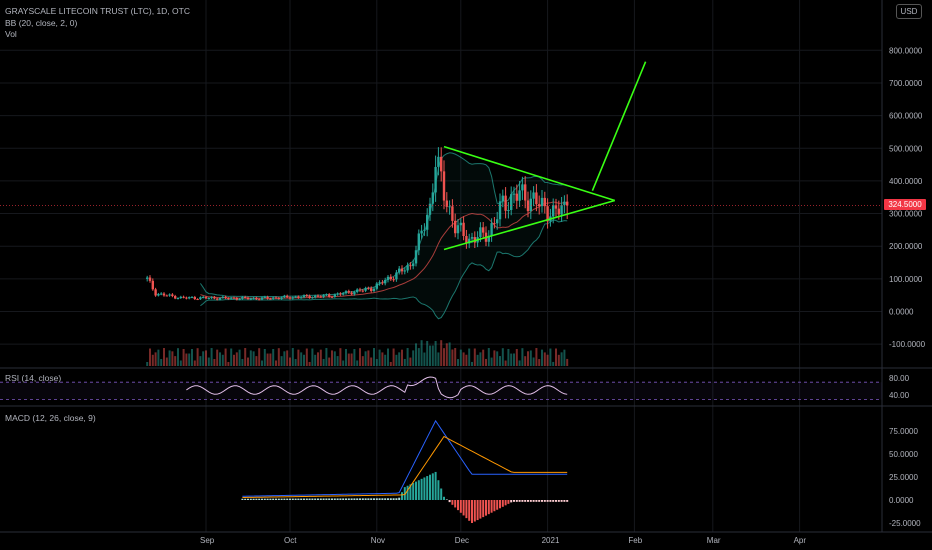 This screenshot has height=550, width=932. I want to click on macd-line, so click(405, 458).